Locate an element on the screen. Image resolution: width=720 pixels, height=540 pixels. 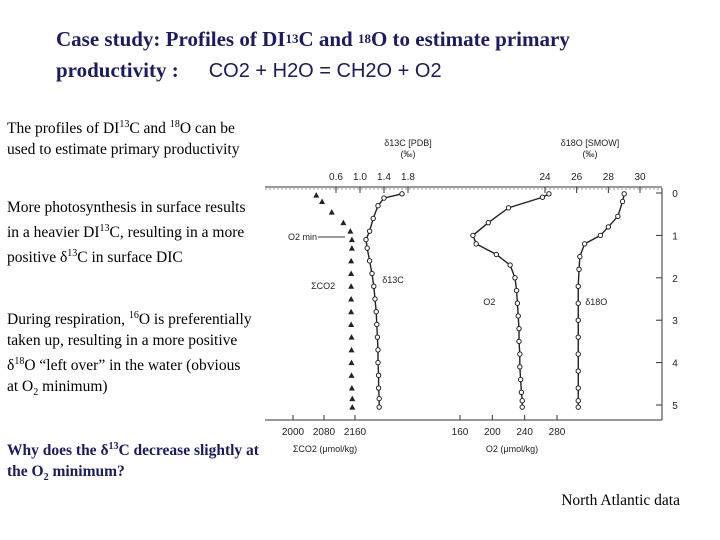
top-tick-label: 1.8 is located at coordinates (408, 177).